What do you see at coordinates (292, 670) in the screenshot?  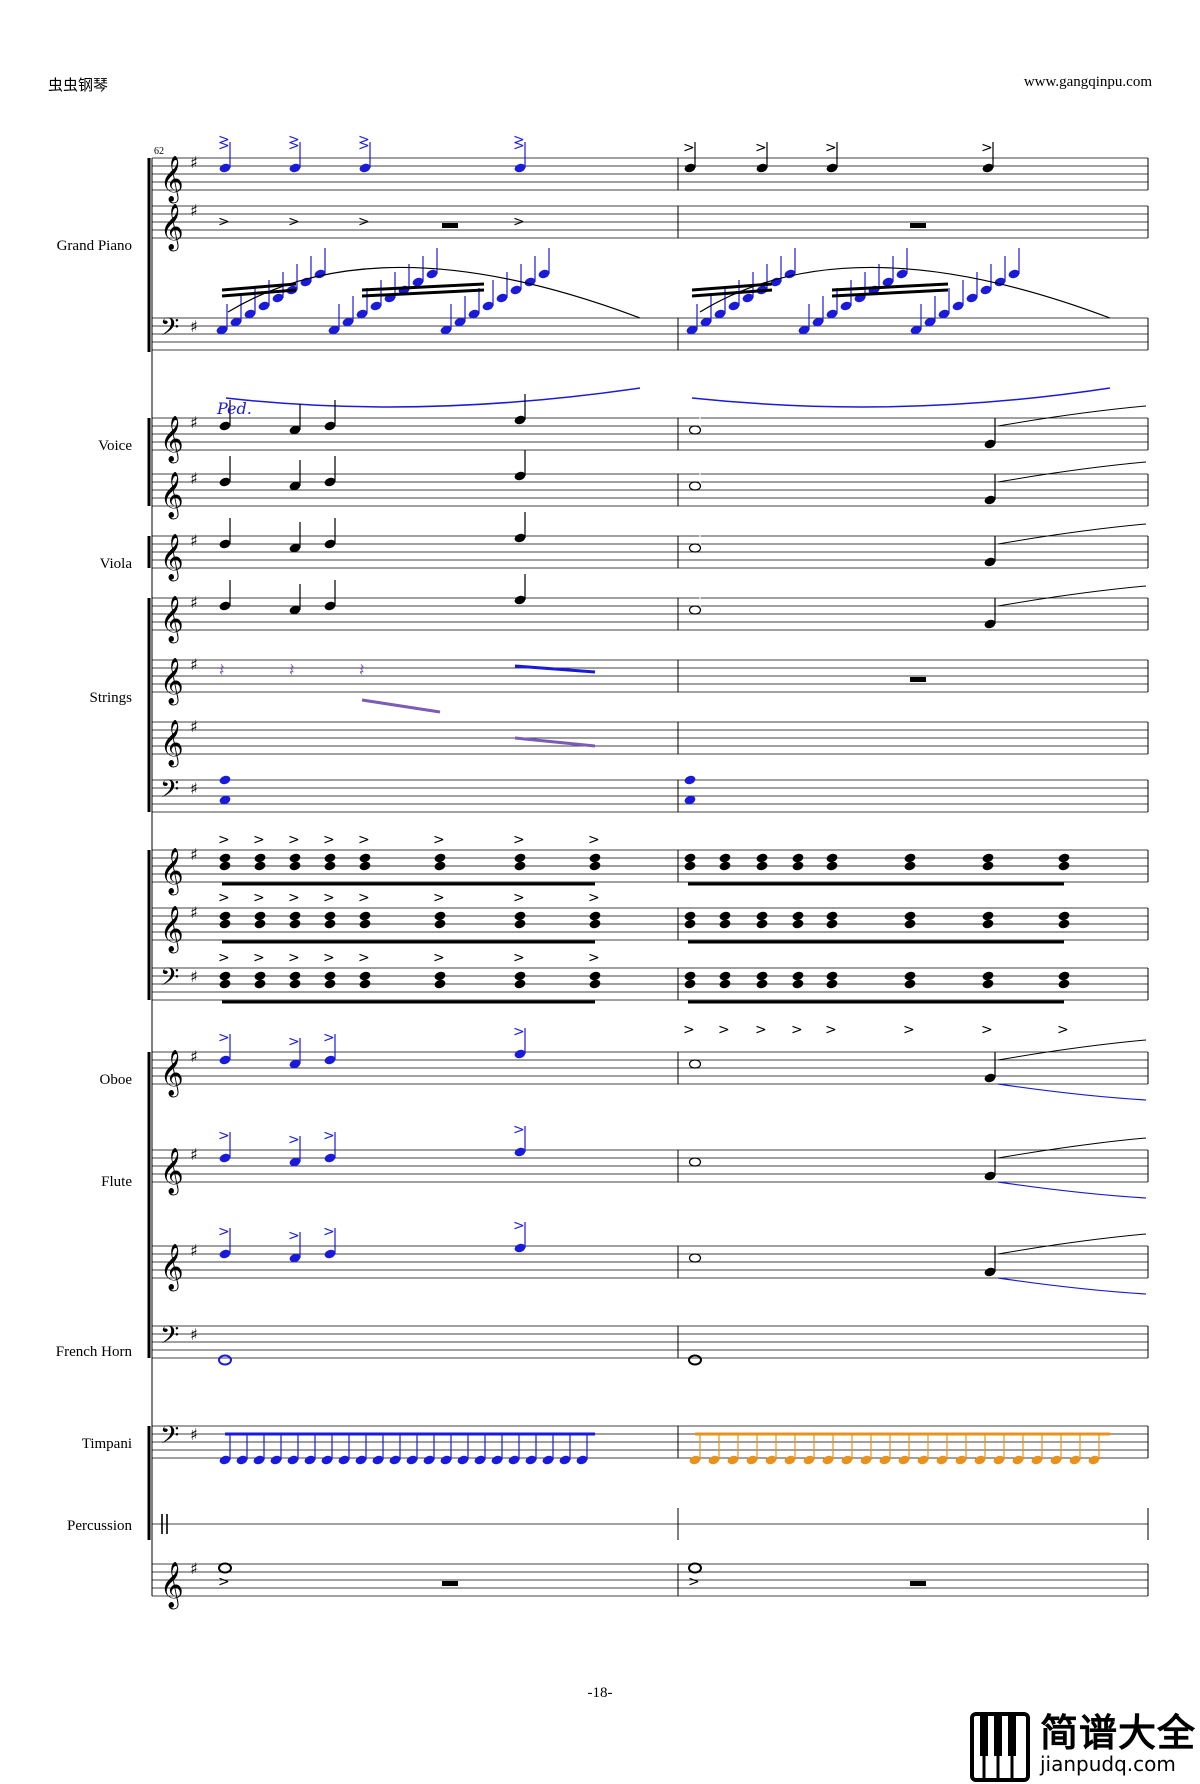 I see `quarter-rest: 𝄽` at bounding box center [292, 670].